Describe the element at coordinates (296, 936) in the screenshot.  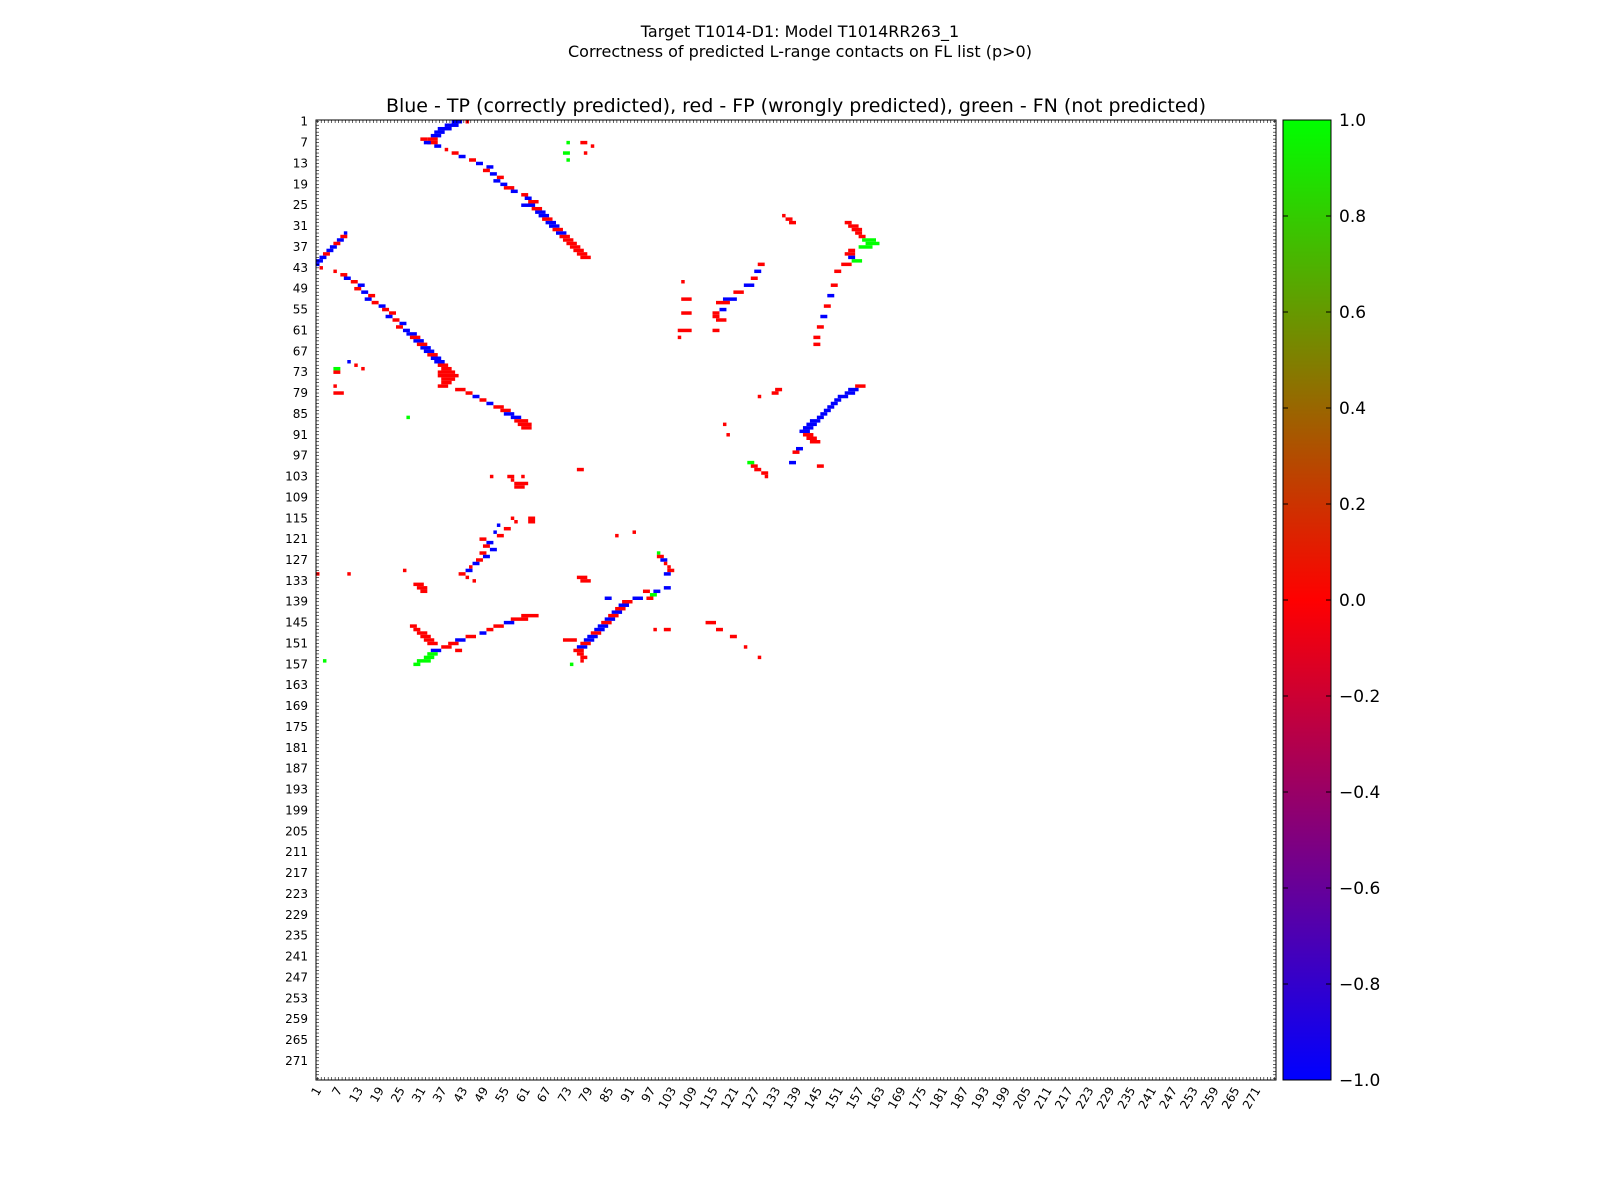
I see `y-tick-label: 235` at that location.